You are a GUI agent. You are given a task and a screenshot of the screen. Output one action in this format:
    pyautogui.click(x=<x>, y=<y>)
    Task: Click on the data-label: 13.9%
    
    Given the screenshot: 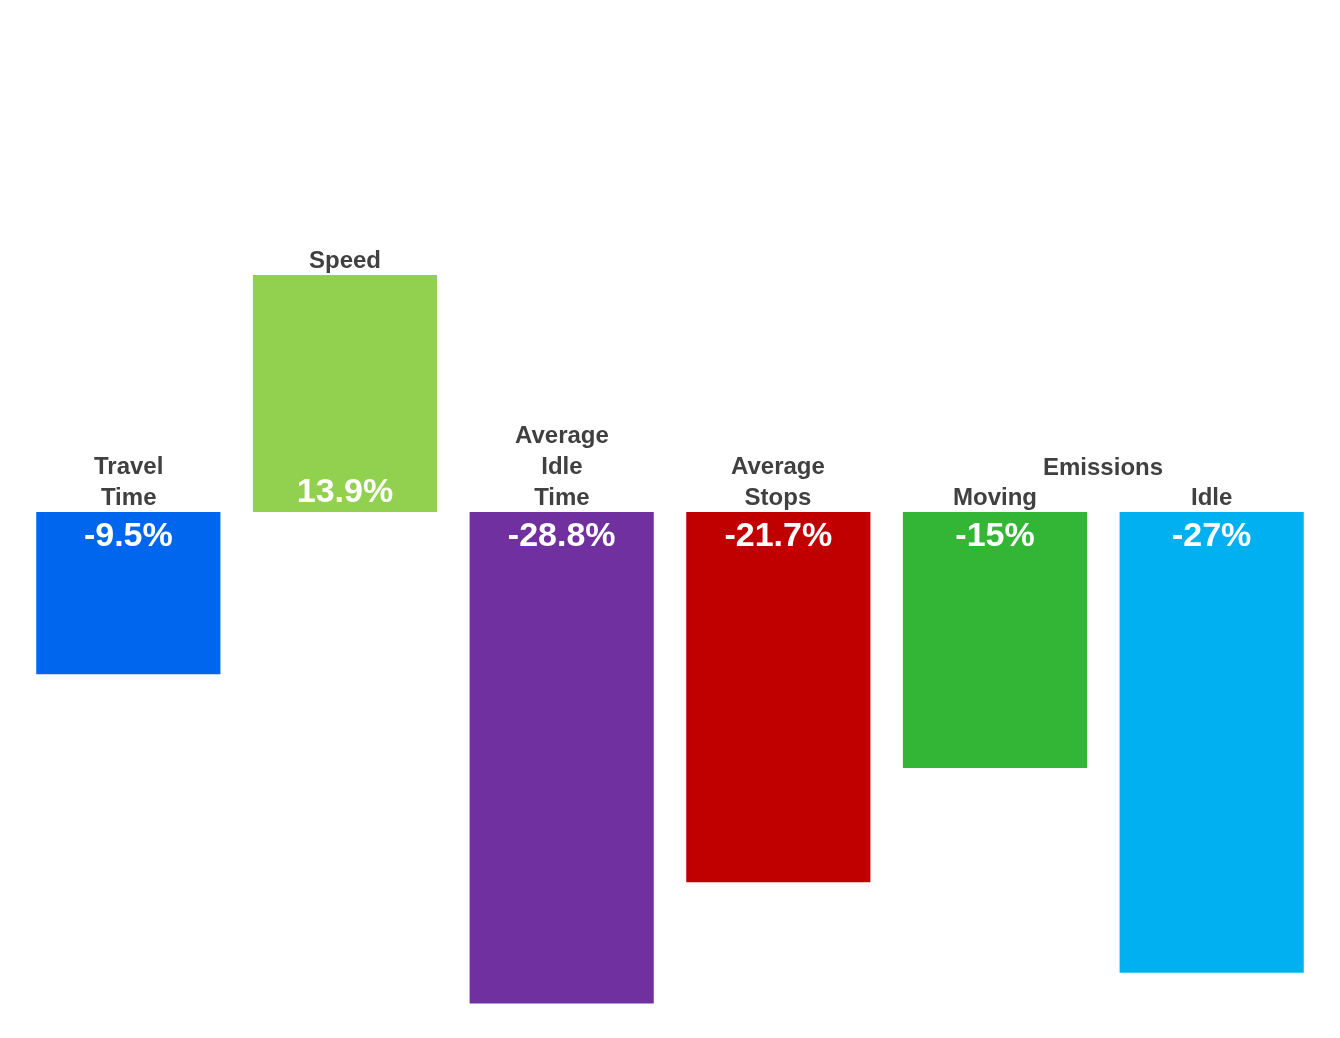 What is the action you would take?
    pyautogui.click(x=345, y=490)
    